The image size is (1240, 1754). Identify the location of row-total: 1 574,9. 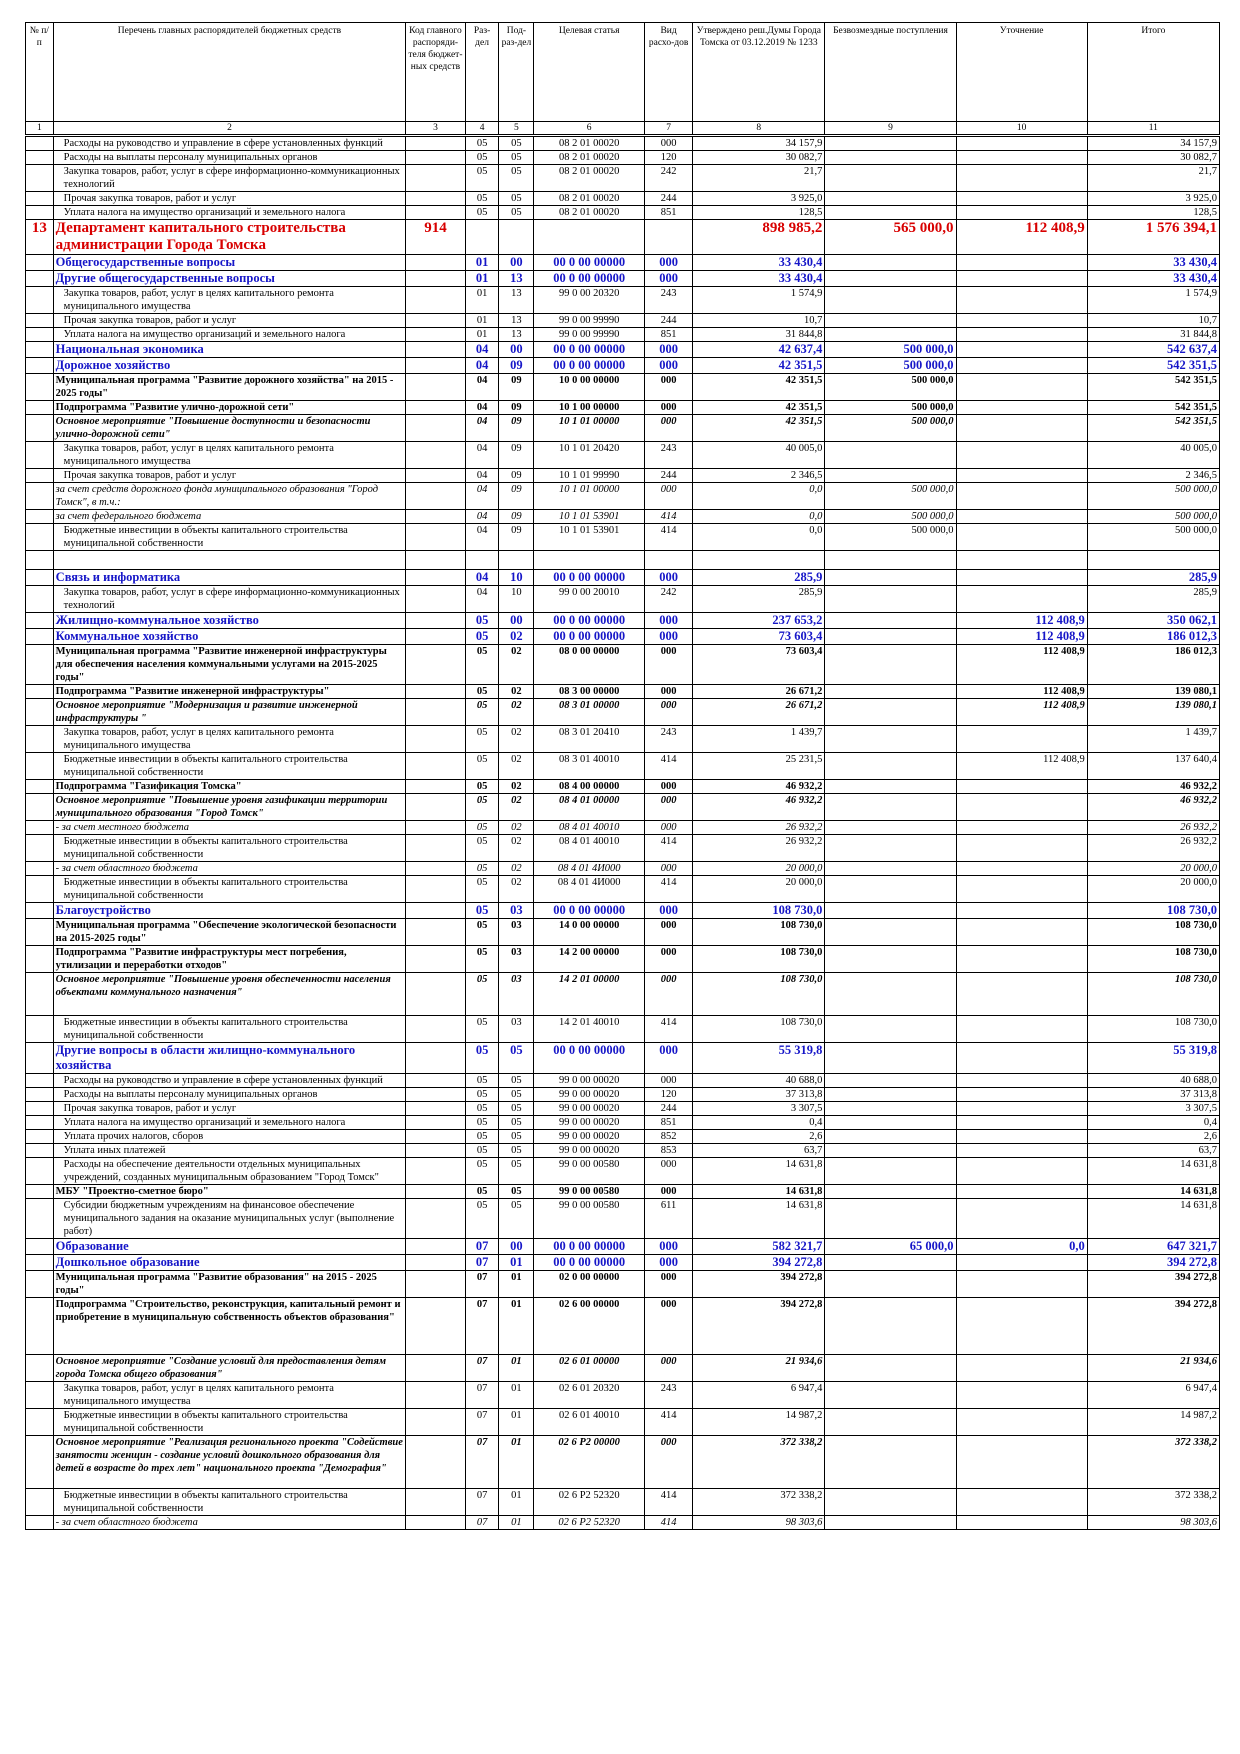
(1153, 300).